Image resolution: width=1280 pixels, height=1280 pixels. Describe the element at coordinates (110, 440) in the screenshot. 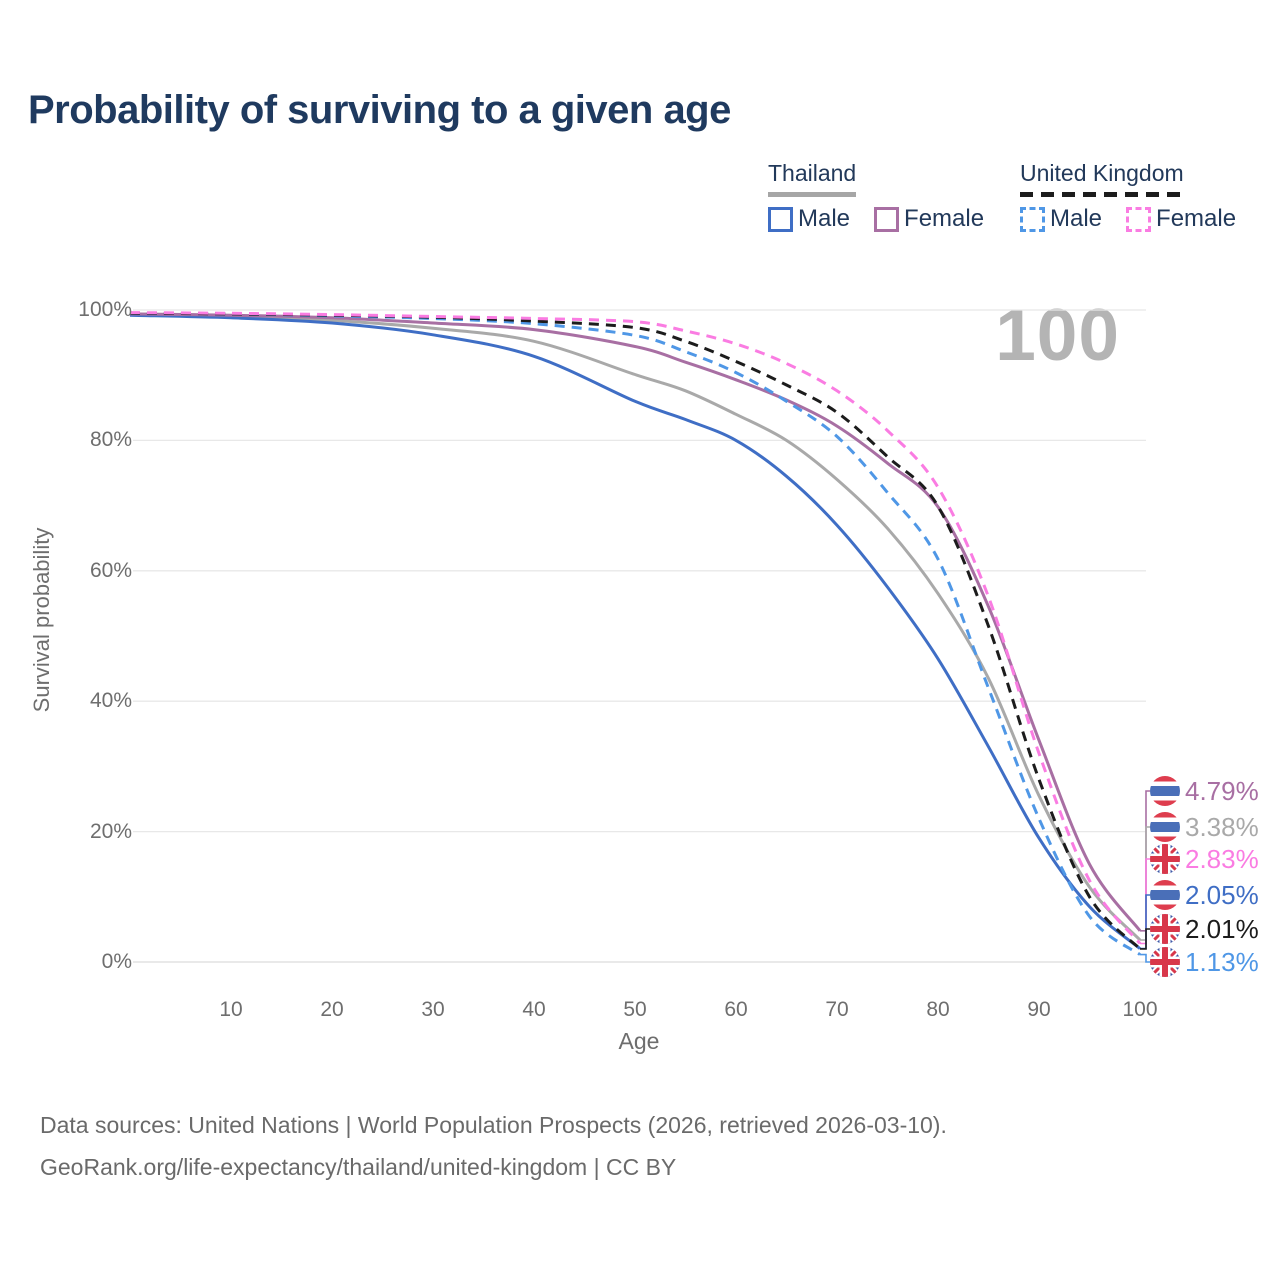

I see `y-axis-tick-label-80: 80%` at that location.